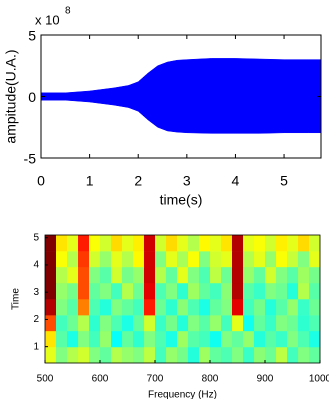 The width and height of the screenshot is (329, 399). I want to click on x-tick-label: 800, so click(210, 379).